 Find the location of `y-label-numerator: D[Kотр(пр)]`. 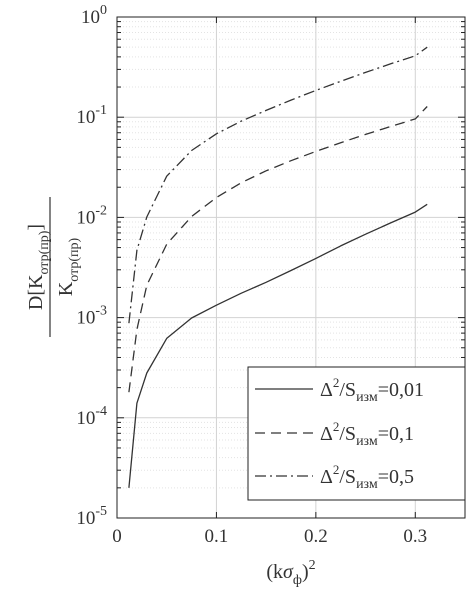

y-label-numerator: D[Kотр(пр)] is located at coordinates (38, 267).